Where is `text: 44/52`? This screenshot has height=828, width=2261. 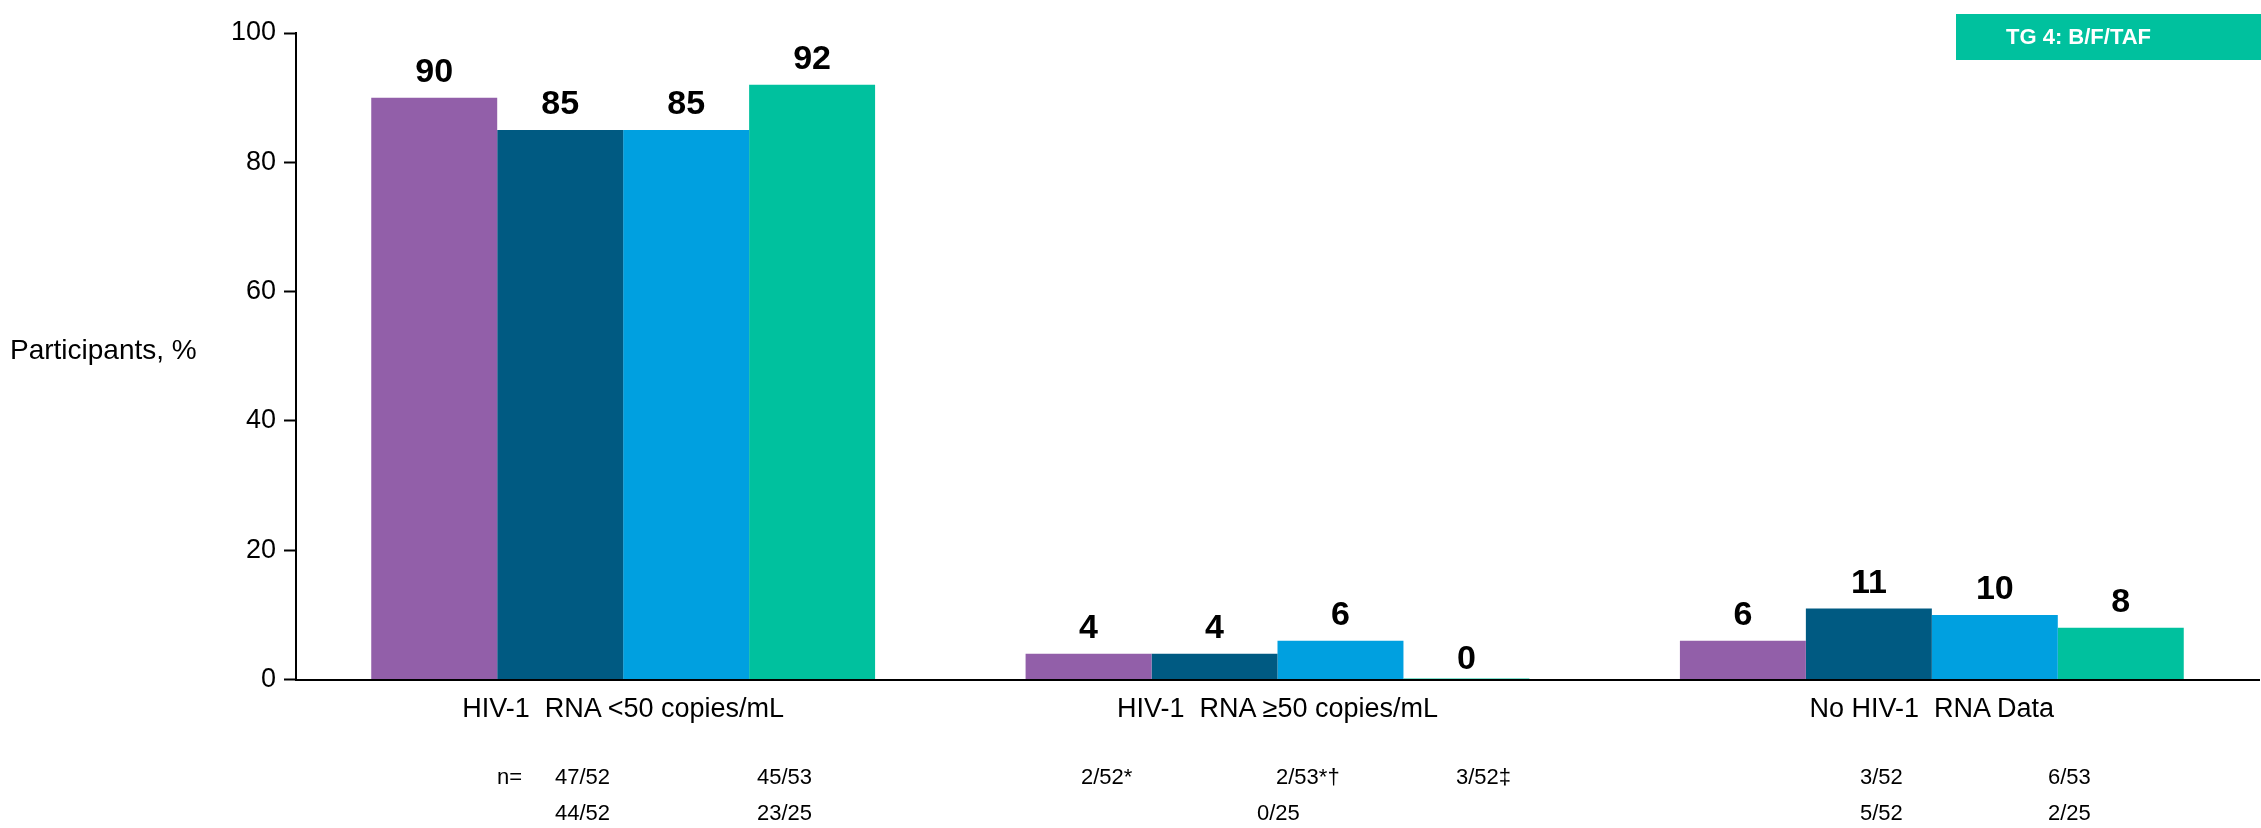 text: 44/52 is located at coordinates (583, 813).